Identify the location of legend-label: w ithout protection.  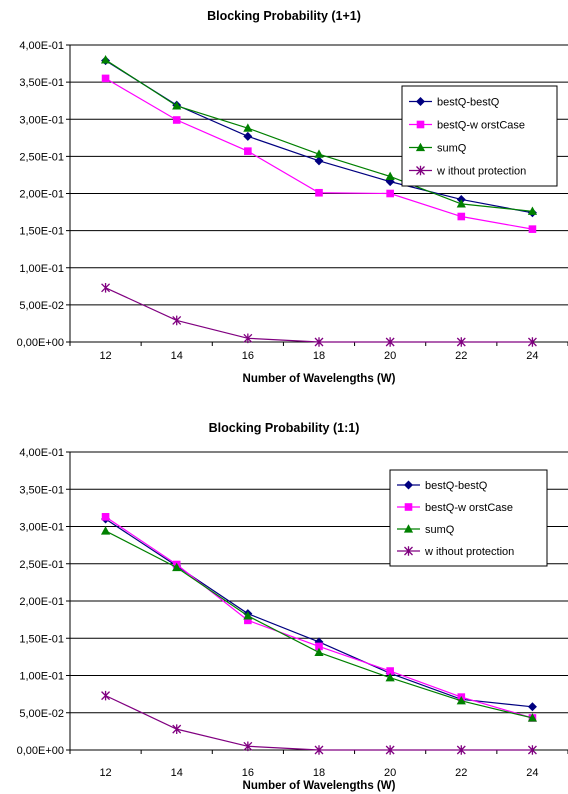
(481, 172).